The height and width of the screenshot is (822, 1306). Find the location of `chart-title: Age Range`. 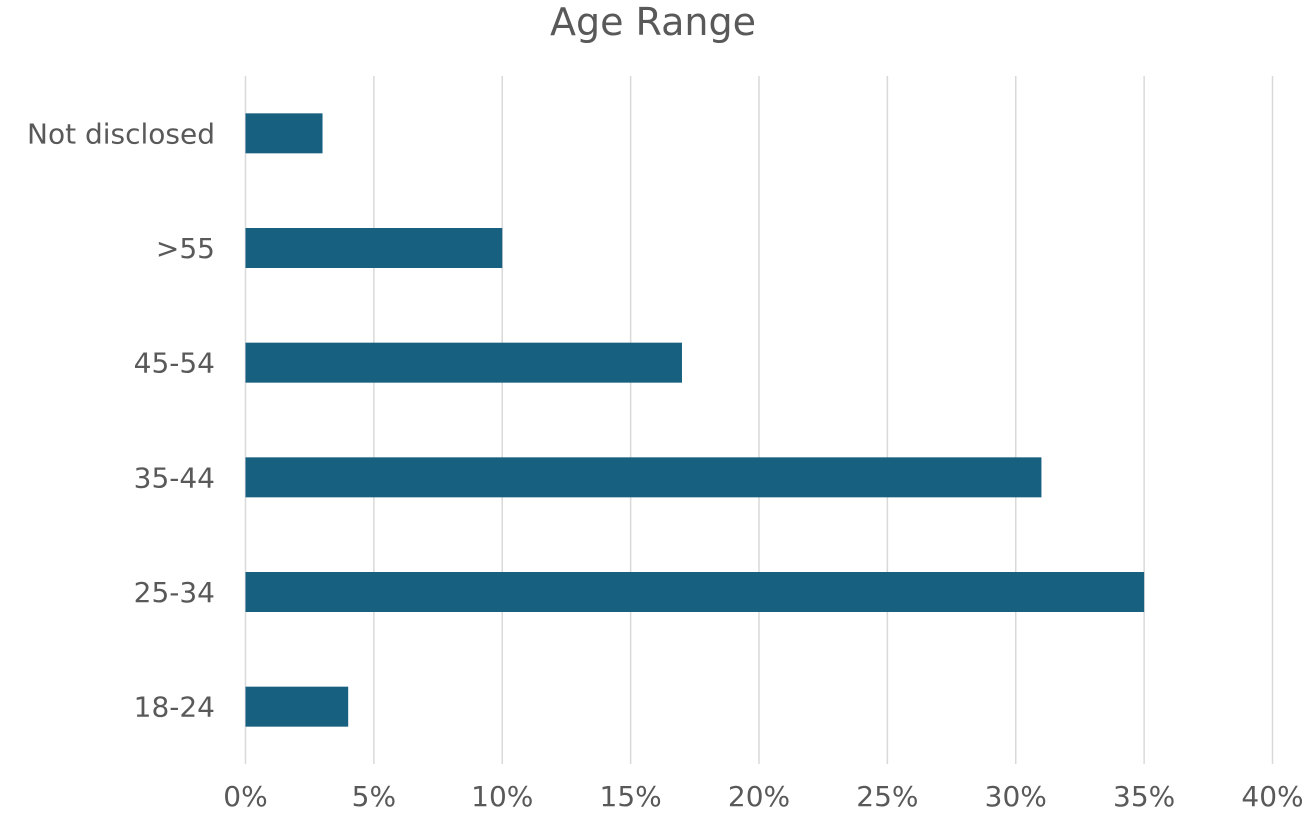

chart-title: Age Range is located at coordinates (652, 22).